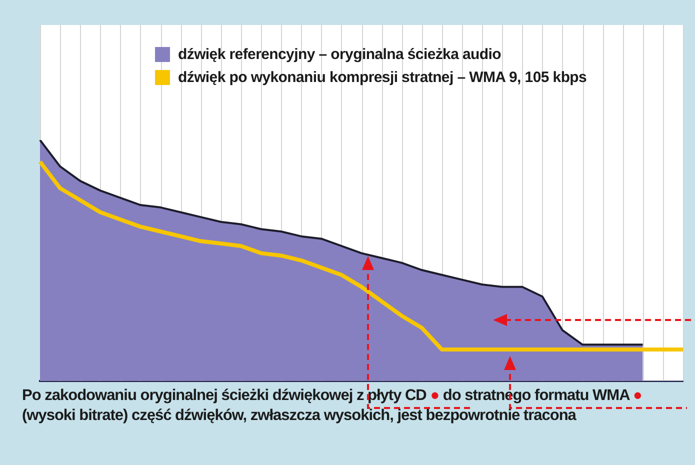  What do you see at coordinates (332, 405) in the screenshot?
I see `text: Po zakodowaniu oryginalnej ścieżki dźwiękowej z płyty CD ● do stratnego formatu WMA ● (wysoki bitrate) część dźwięków, zwłaszcza wysokich, jest bezpowrotnie tracona` at bounding box center [332, 405].